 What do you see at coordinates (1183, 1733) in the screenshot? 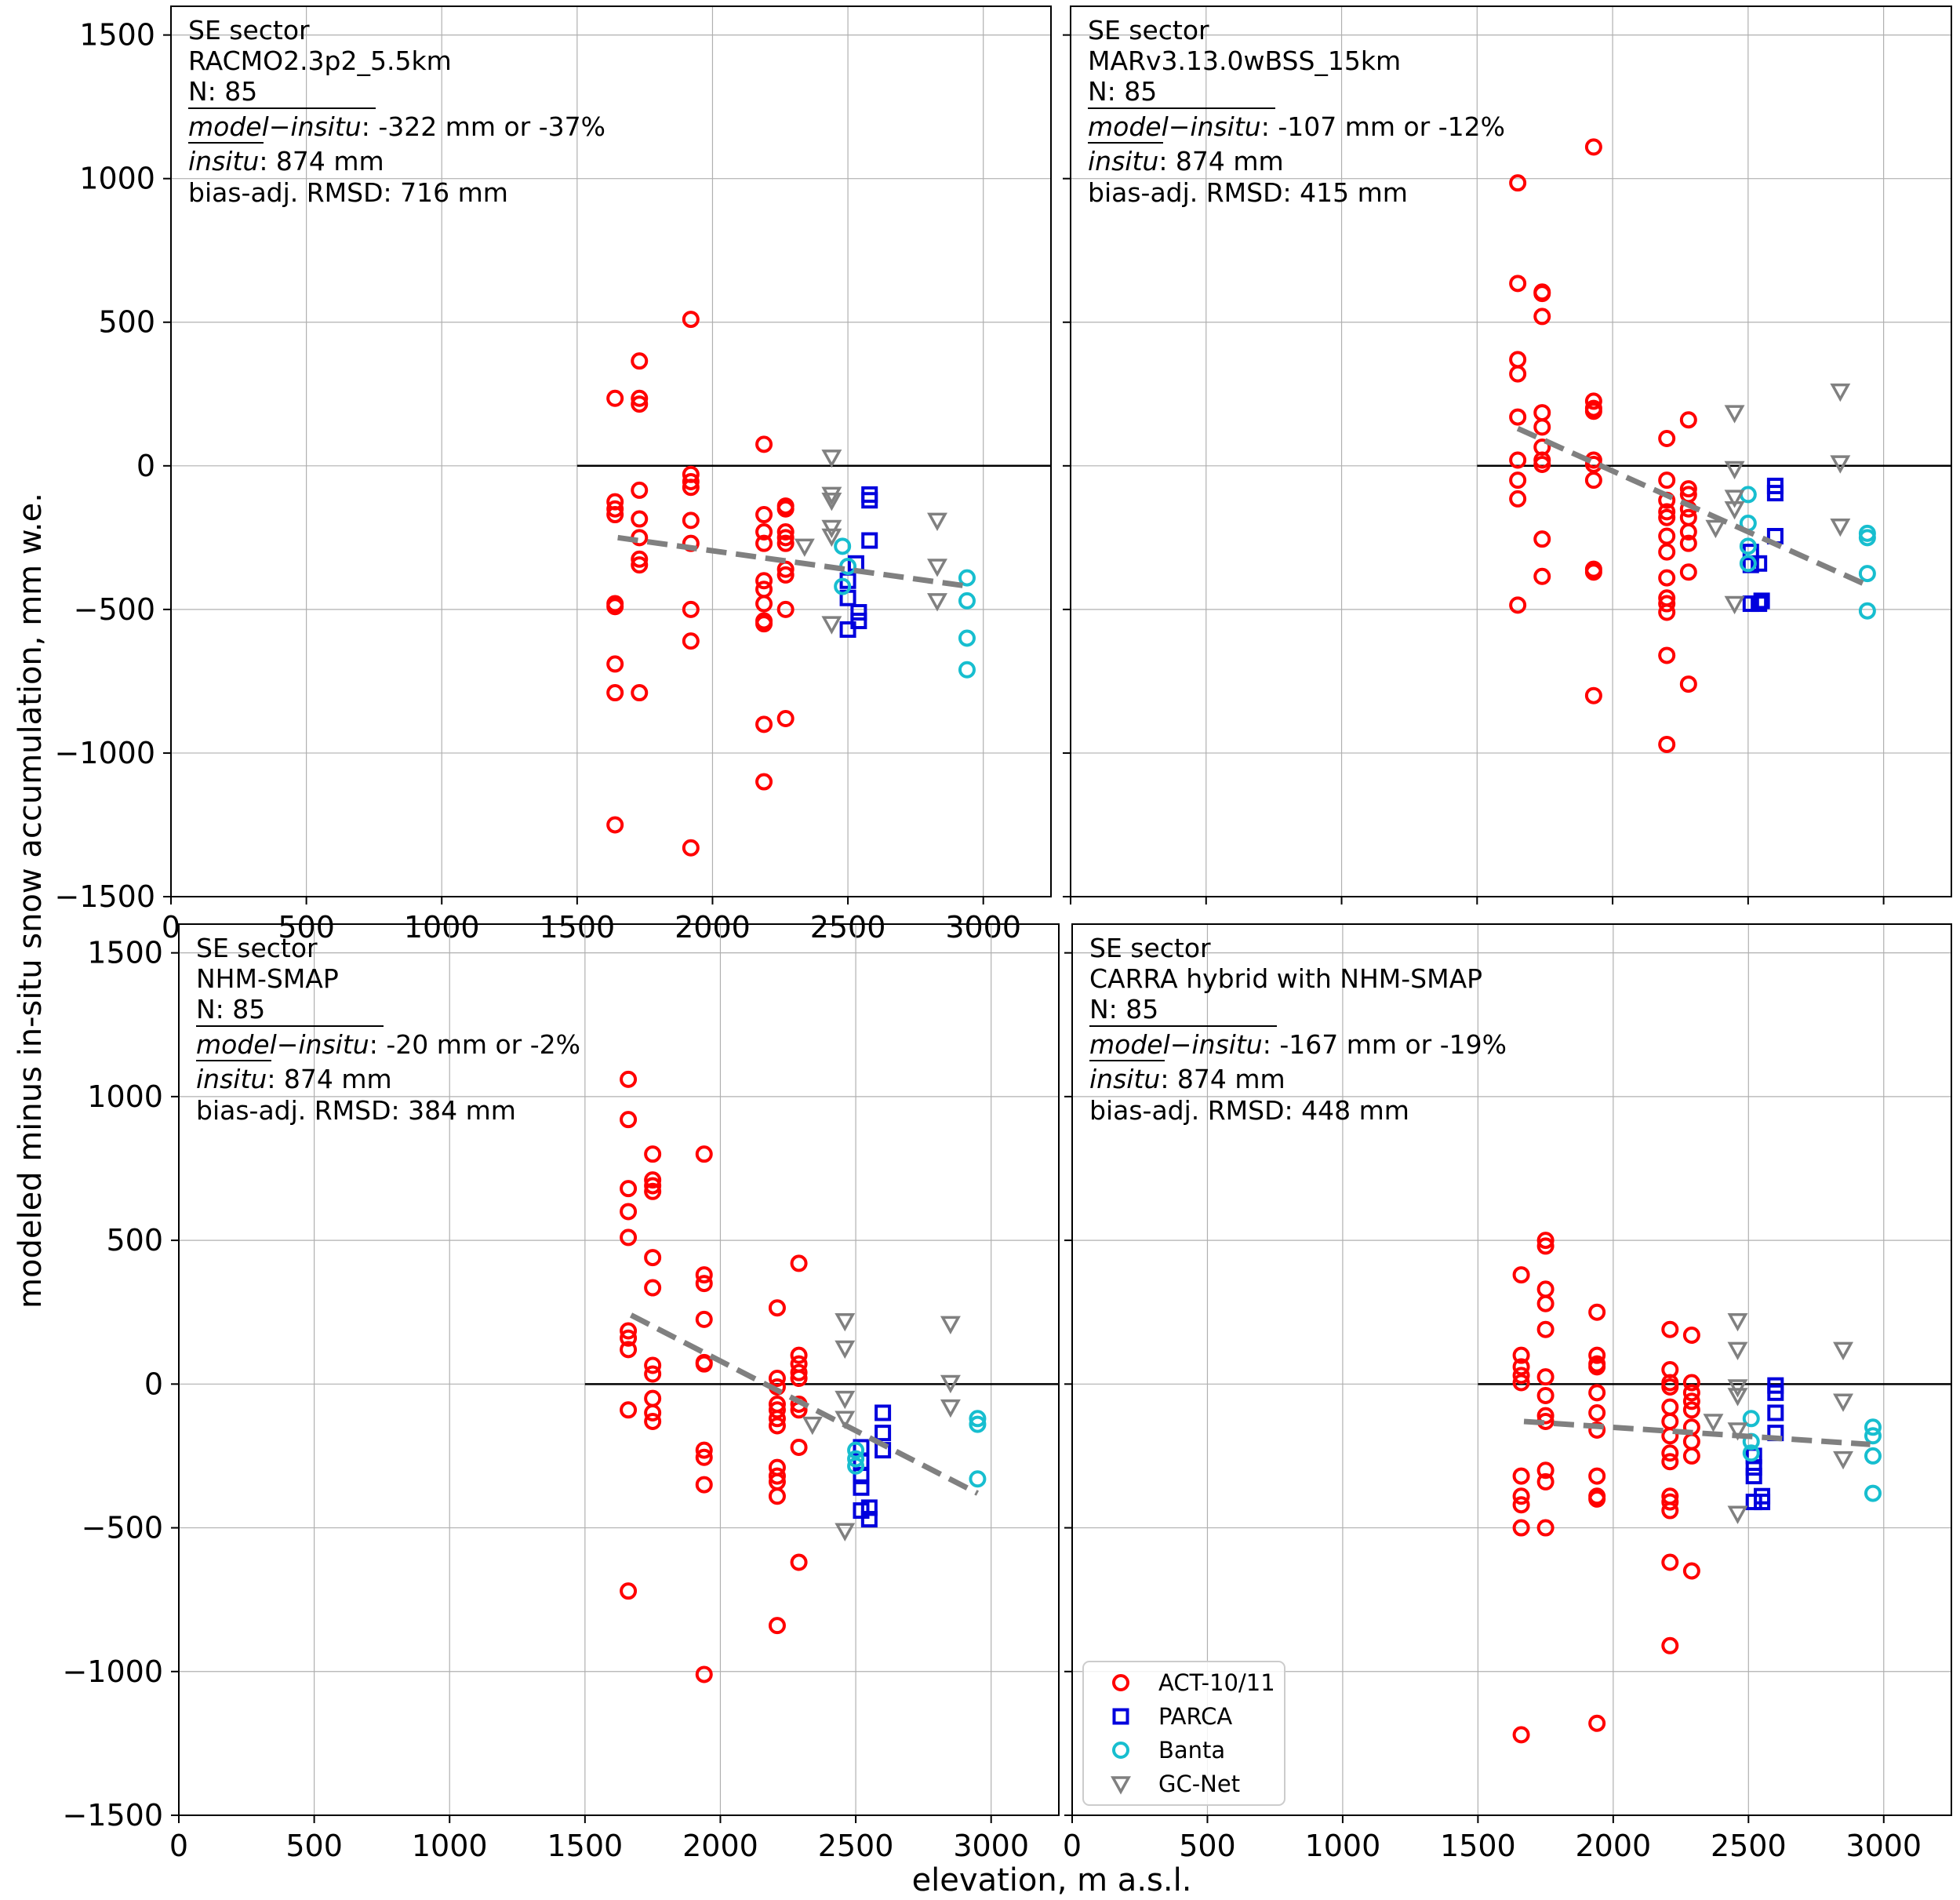
I see `legend-frame` at bounding box center [1183, 1733].